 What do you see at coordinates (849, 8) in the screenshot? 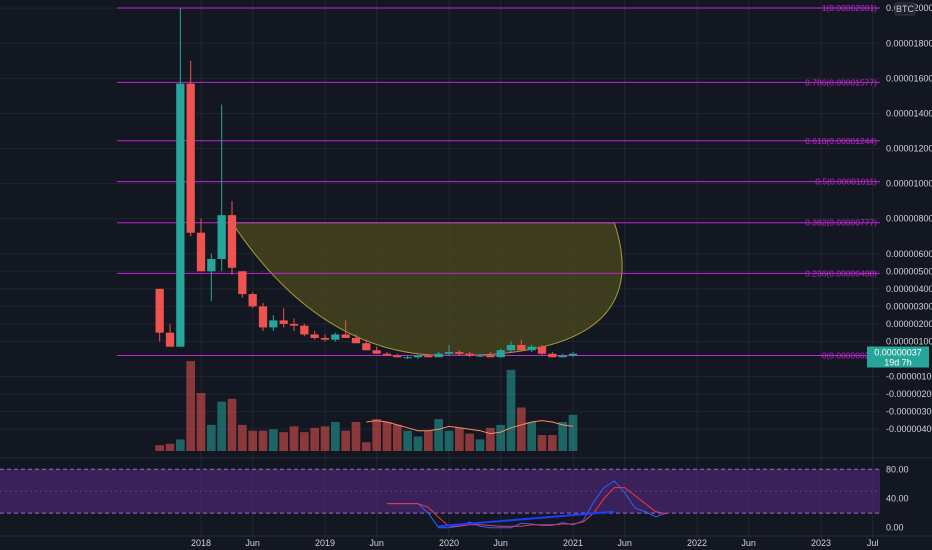
I see `fib-label: 1(0.00002001)` at bounding box center [849, 8].